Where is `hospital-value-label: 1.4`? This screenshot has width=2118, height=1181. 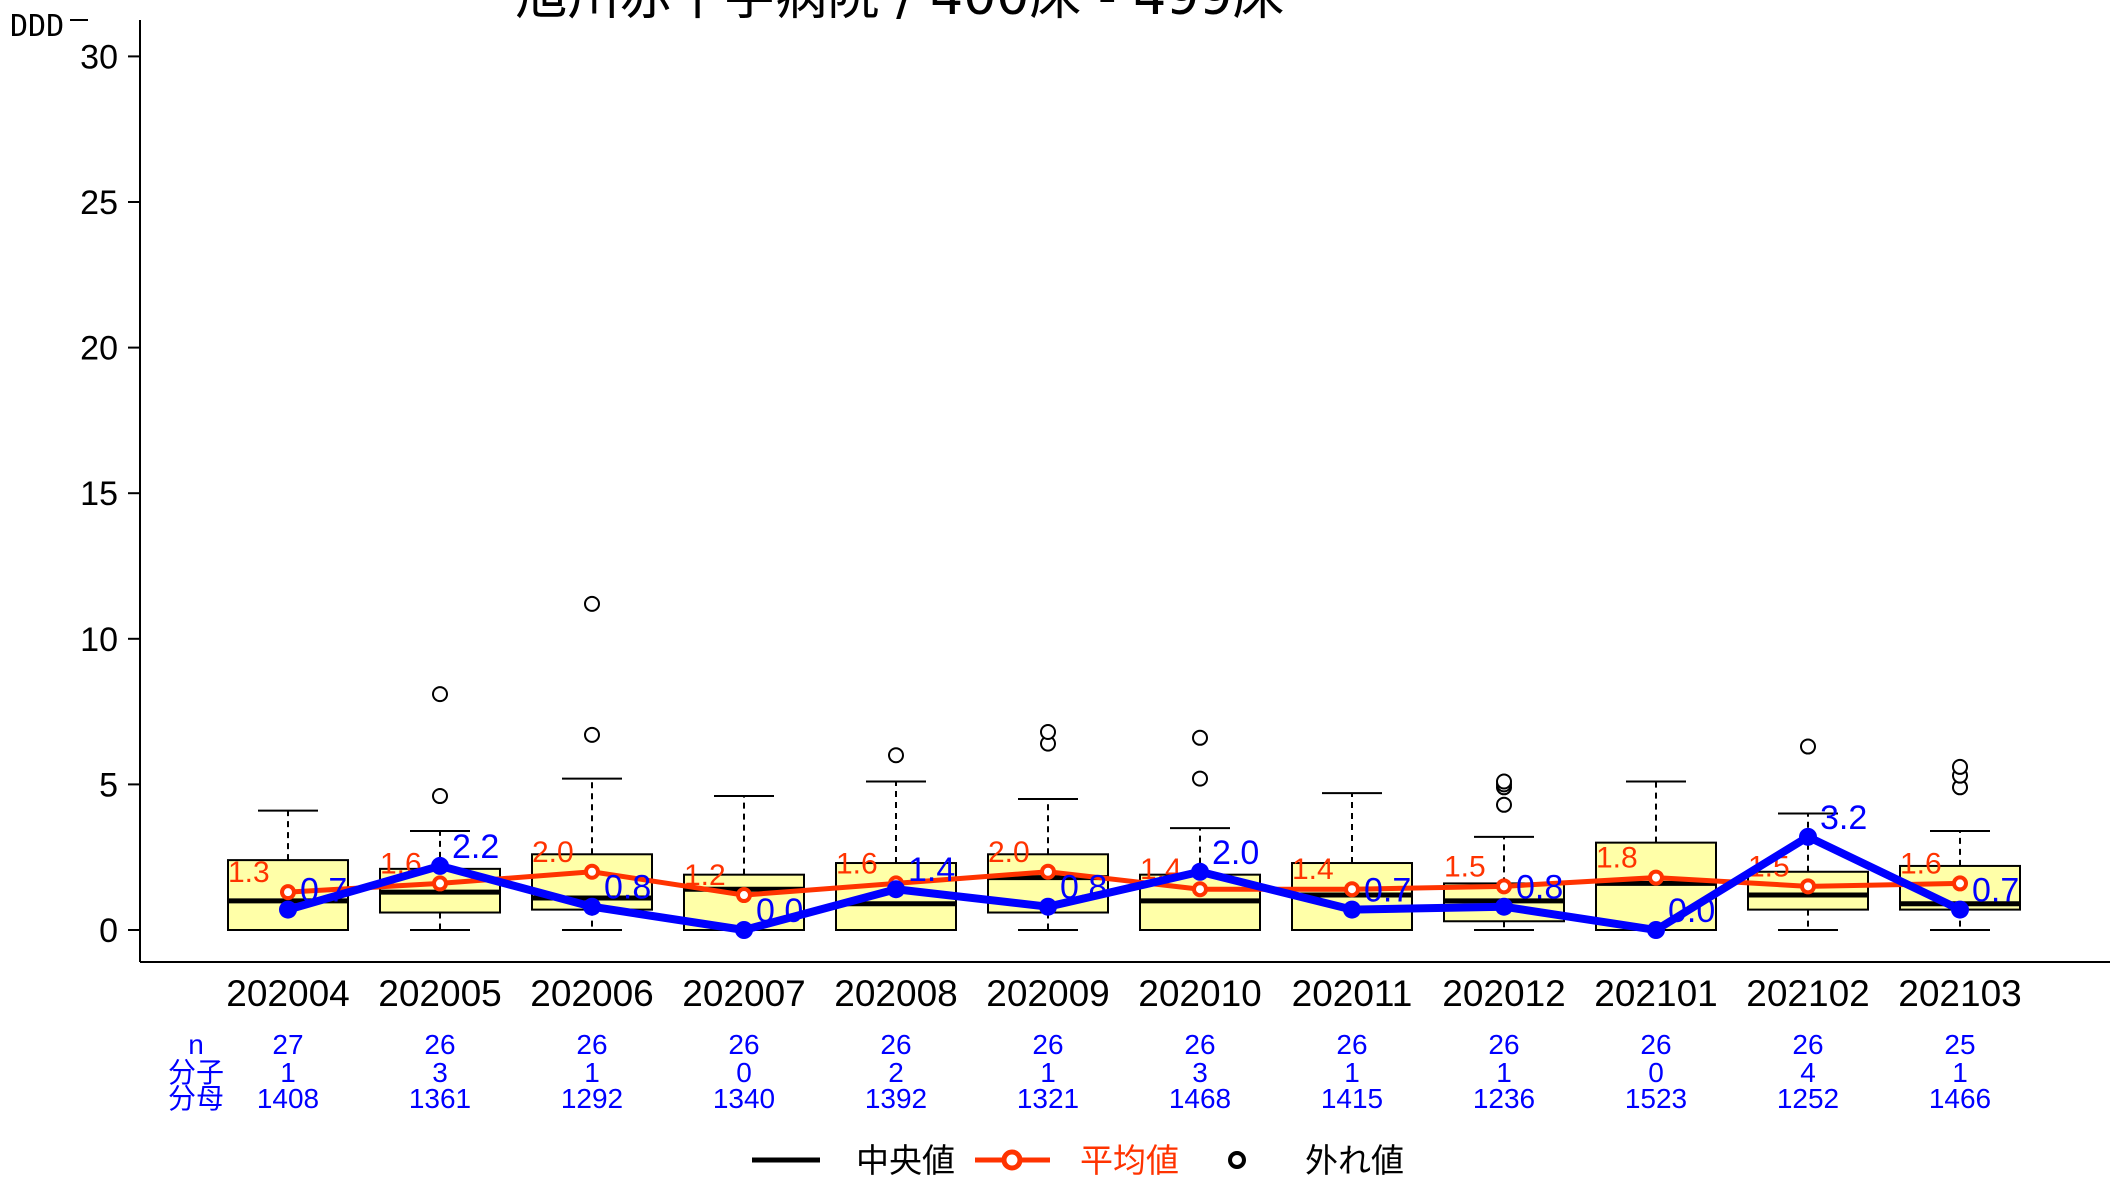 hospital-value-label: 1.4 is located at coordinates (931, 870).